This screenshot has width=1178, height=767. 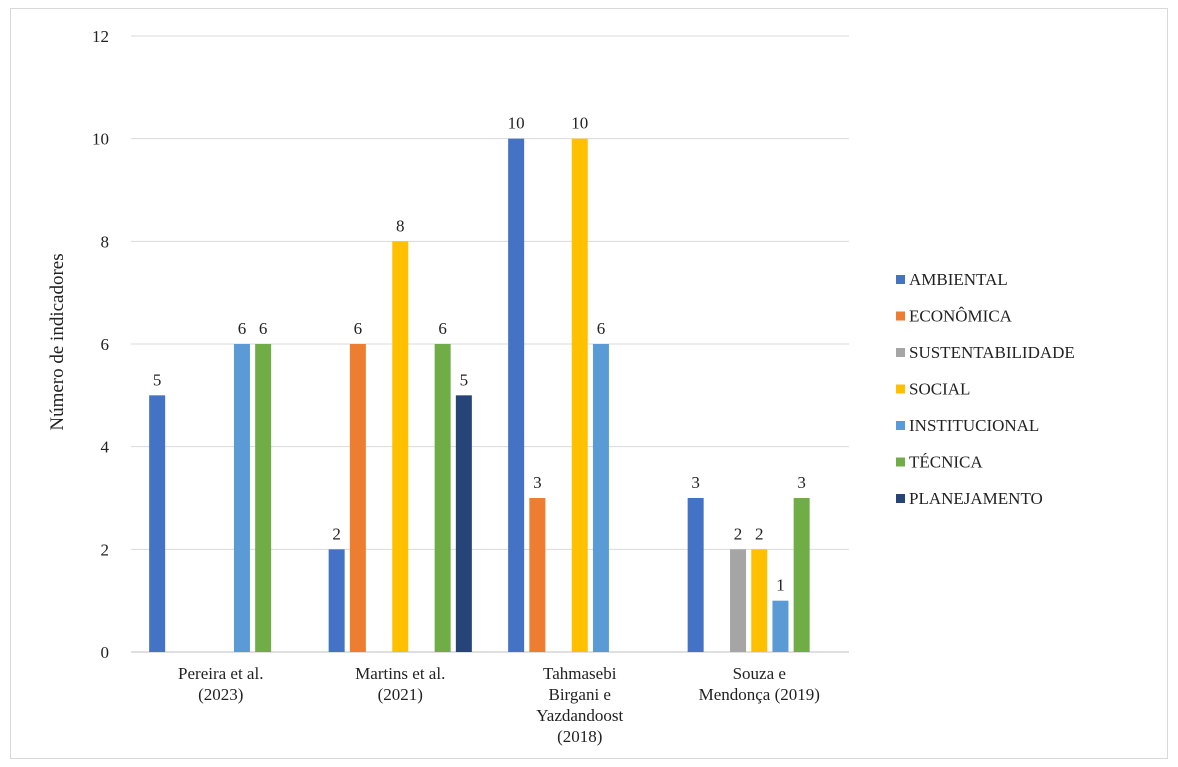 I want to click on legend-entry: SOCIAL, so click(x=939, y=389).